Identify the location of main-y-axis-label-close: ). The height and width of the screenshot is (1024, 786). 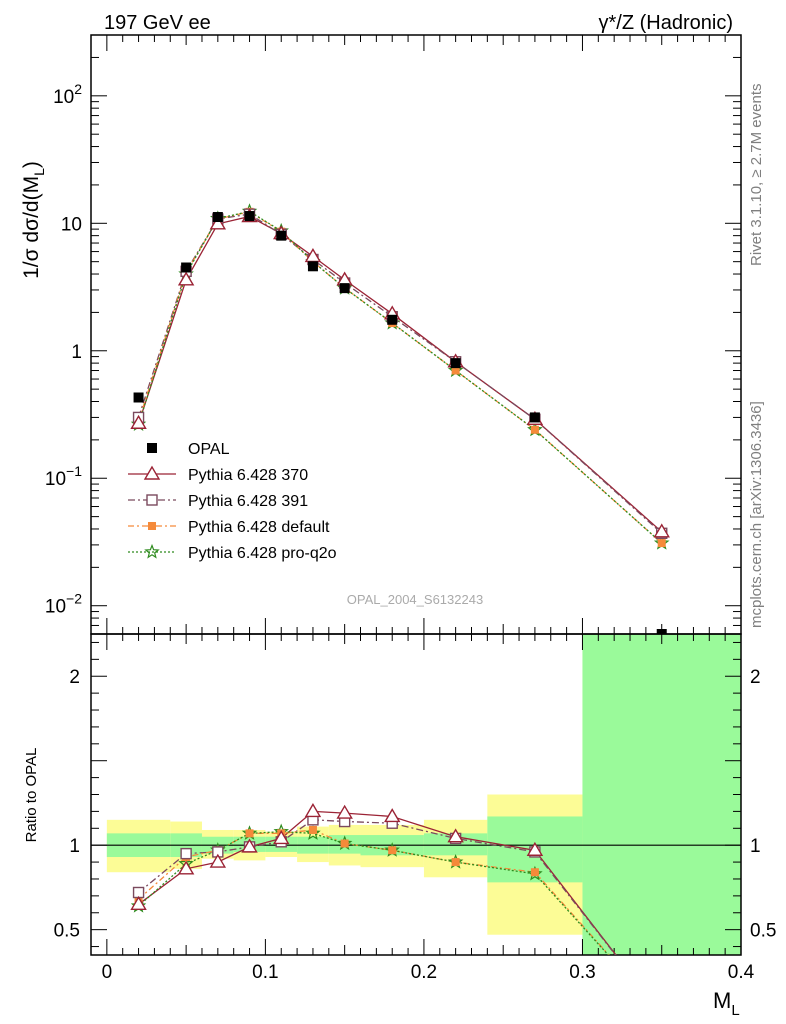
(31, 164).